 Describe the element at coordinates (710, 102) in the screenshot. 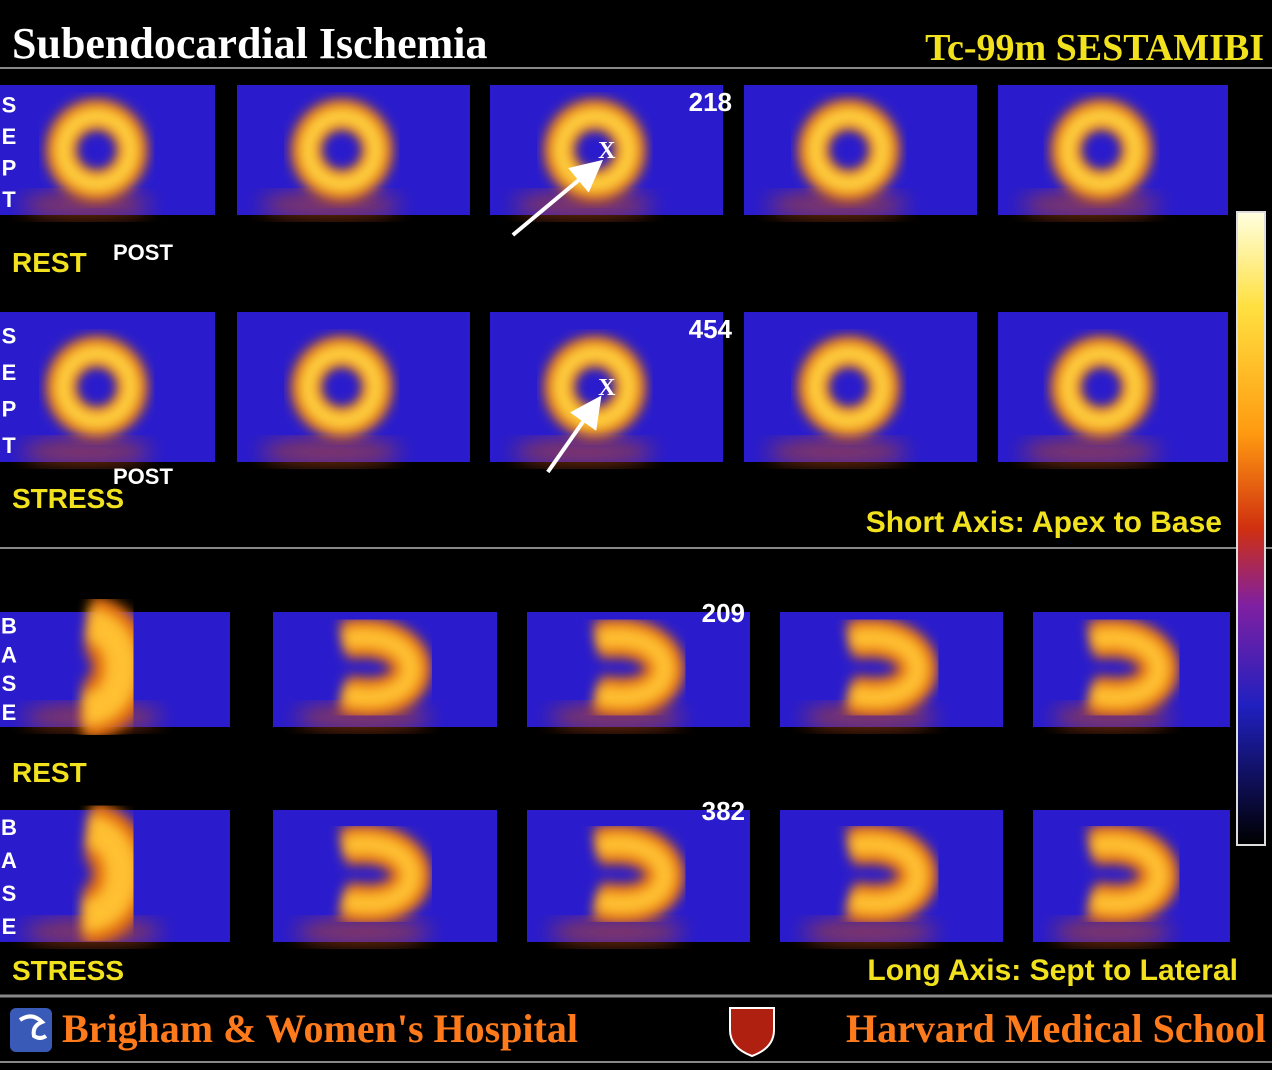

I see `count: 218` at that location.